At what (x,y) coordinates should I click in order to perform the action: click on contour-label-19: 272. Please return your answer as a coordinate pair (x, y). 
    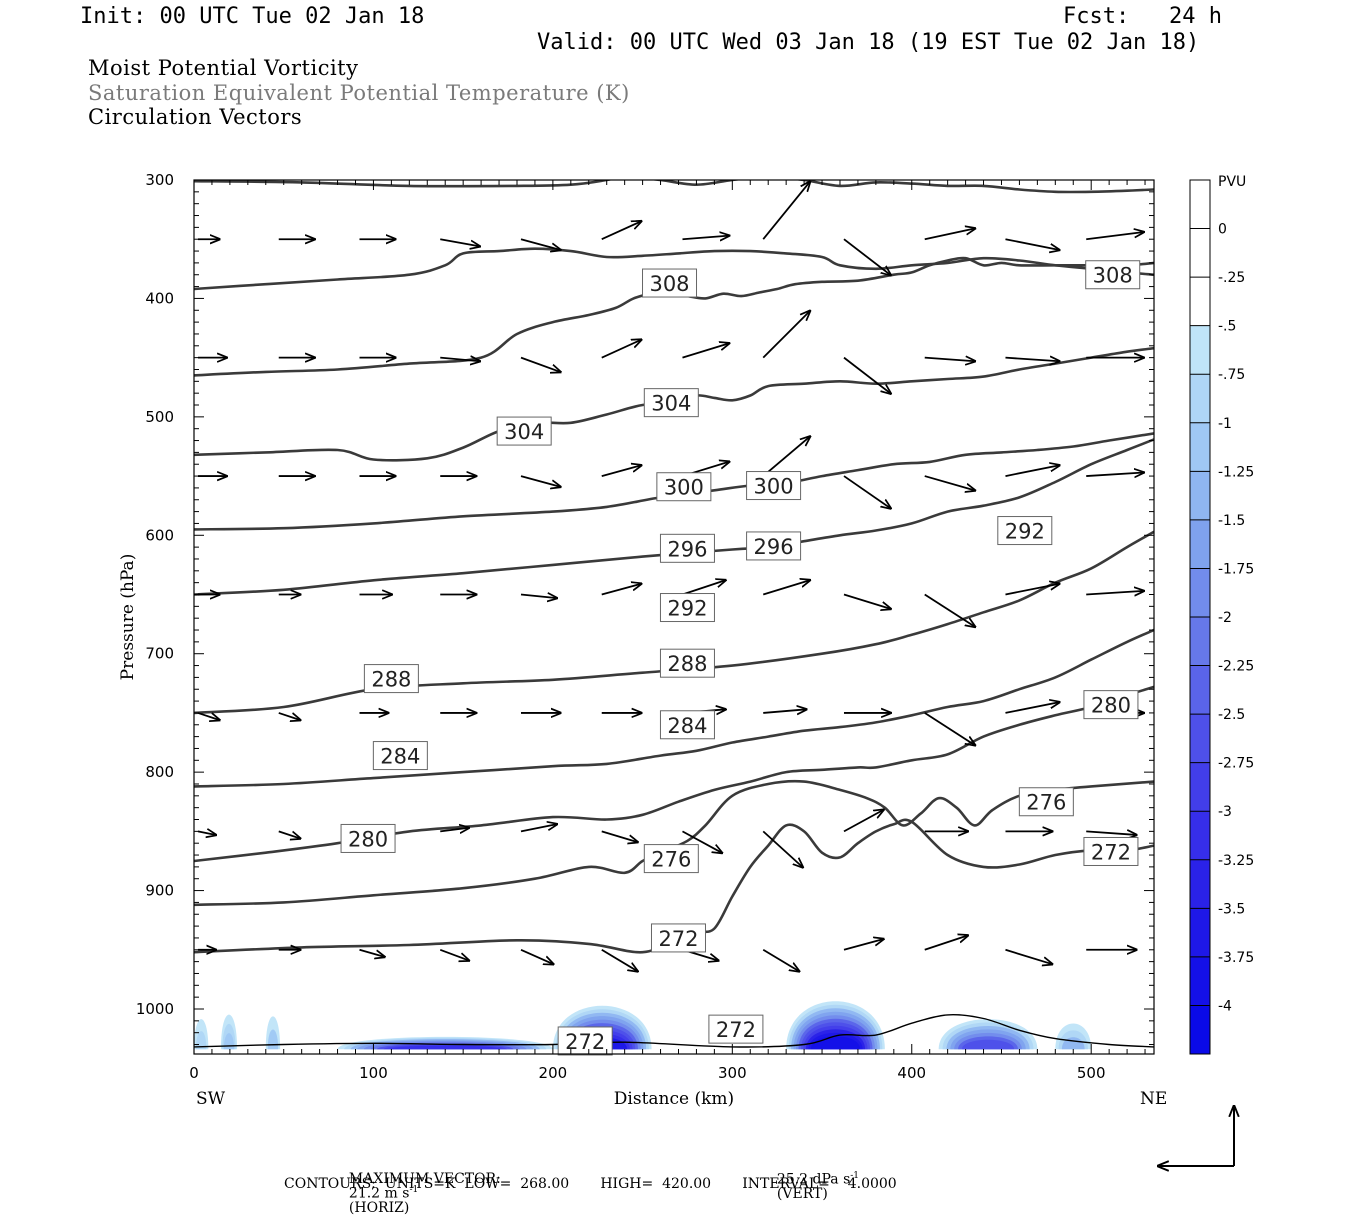
    Looking at the image, I should click on (1111, 852).